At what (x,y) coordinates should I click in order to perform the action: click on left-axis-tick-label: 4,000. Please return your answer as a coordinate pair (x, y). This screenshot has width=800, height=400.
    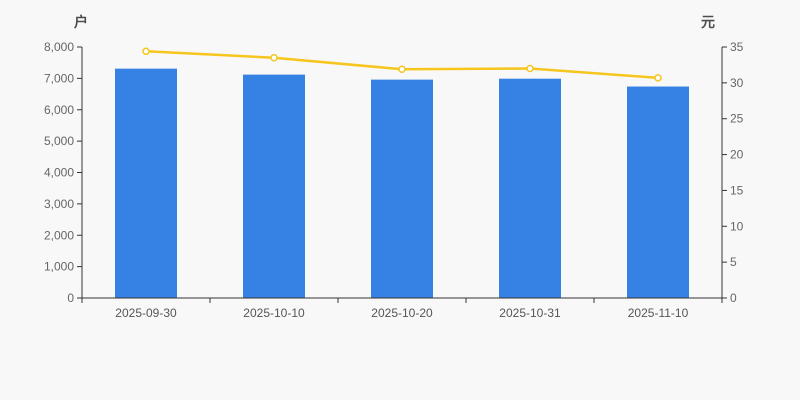
    Looking at the image, I should click on (59, 173).